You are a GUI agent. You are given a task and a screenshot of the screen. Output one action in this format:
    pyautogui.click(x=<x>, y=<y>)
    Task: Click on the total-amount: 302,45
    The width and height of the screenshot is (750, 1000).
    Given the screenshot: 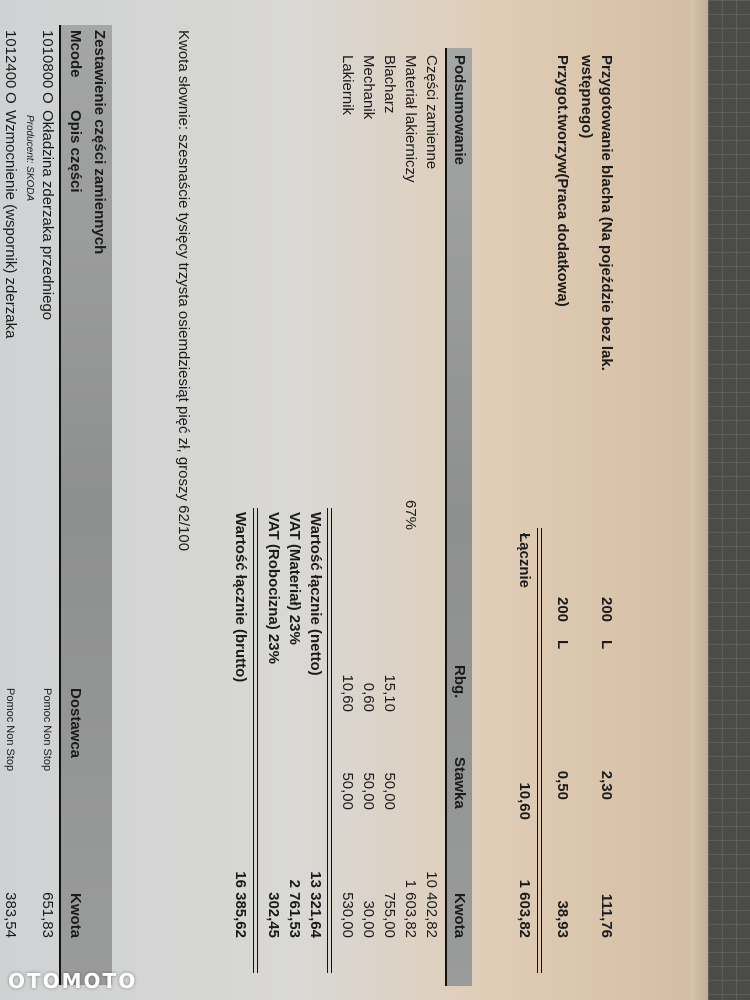 What is the action you would take?
    pyautogui.click(x=273, y=915)
    